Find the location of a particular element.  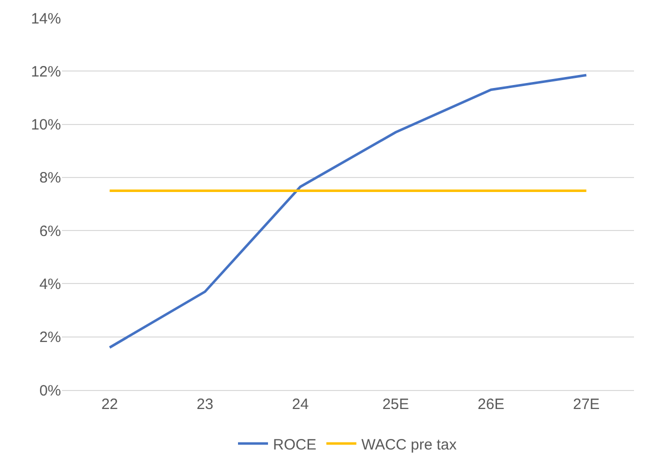

x-tick-label: 25E is located at coordinates (396, 404).